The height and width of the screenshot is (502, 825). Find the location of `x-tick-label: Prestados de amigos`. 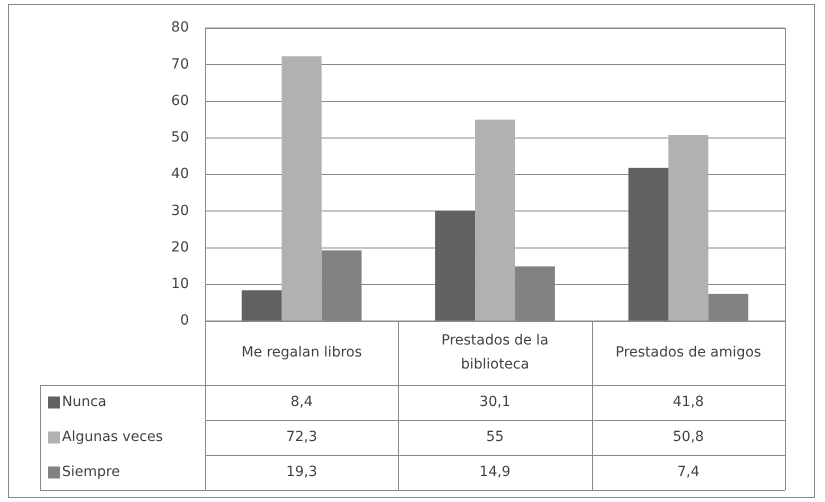

x-tick-label: Prestados de amigos is located at coordinates (689, 352).